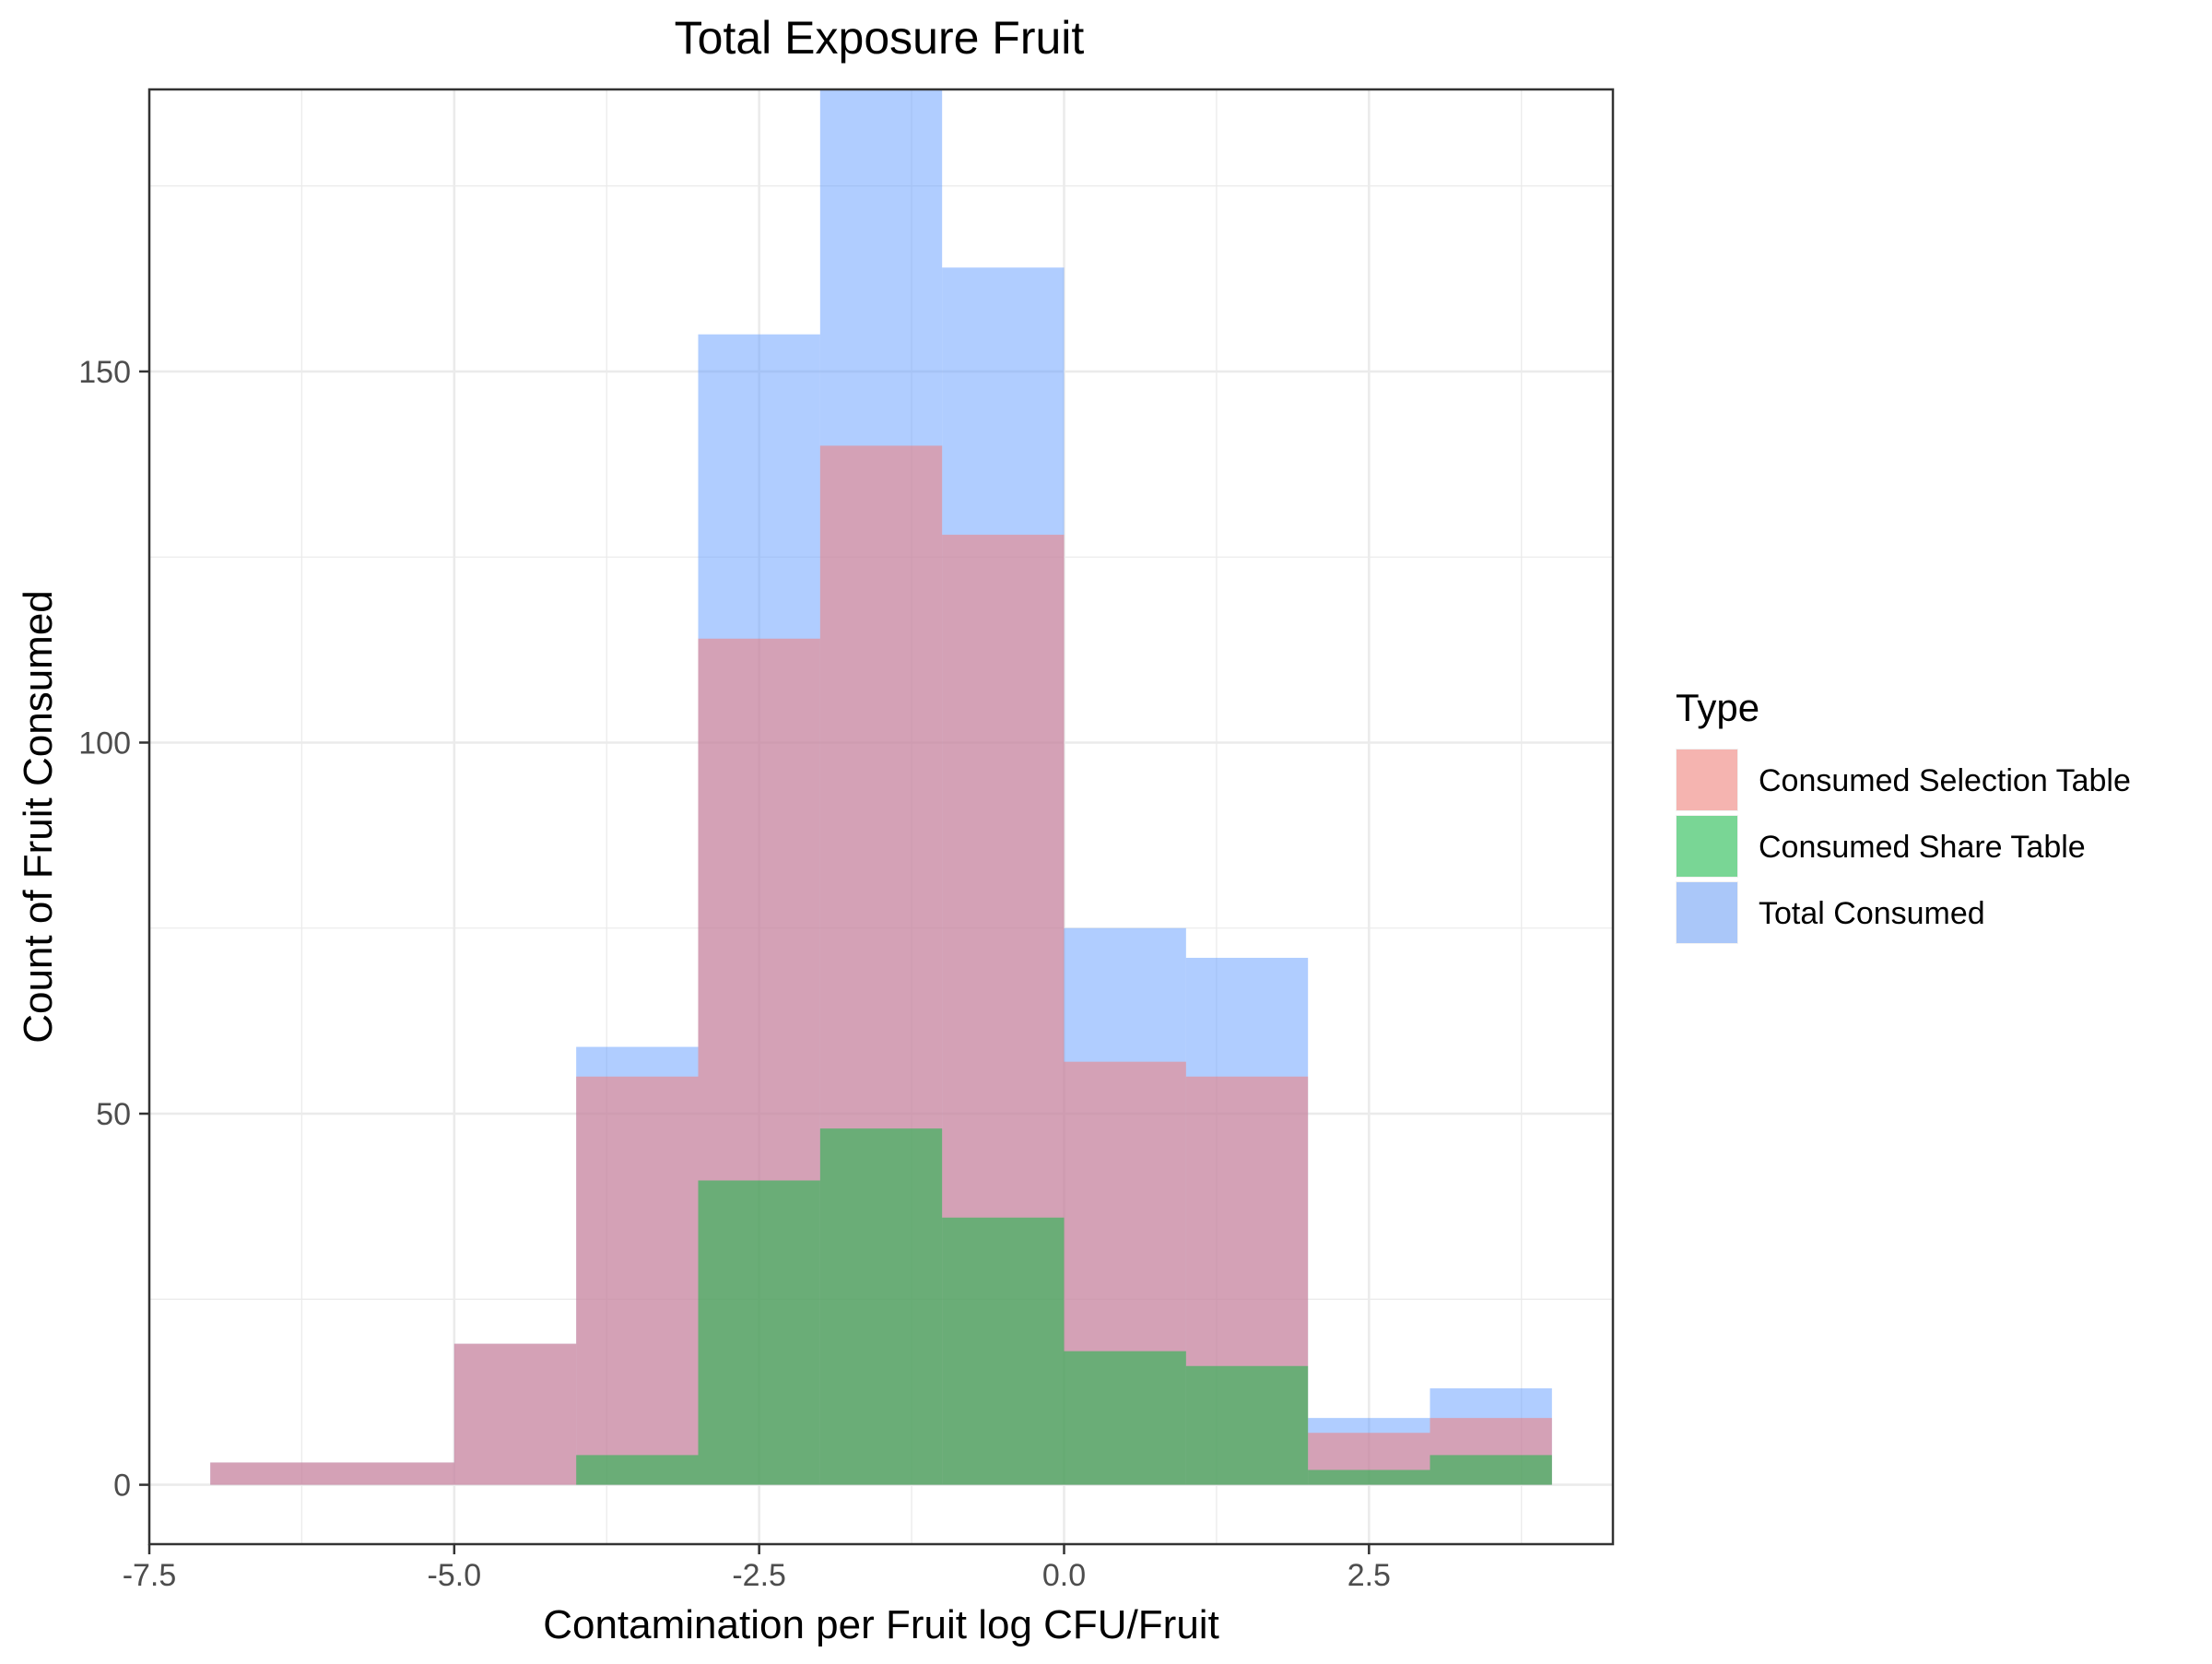 This screenshot has height=1664, width=2212. Describe the element at coordinates (880, 38) in the screenshot. I see `chart-title: Total Exposure Fruit` at that location.